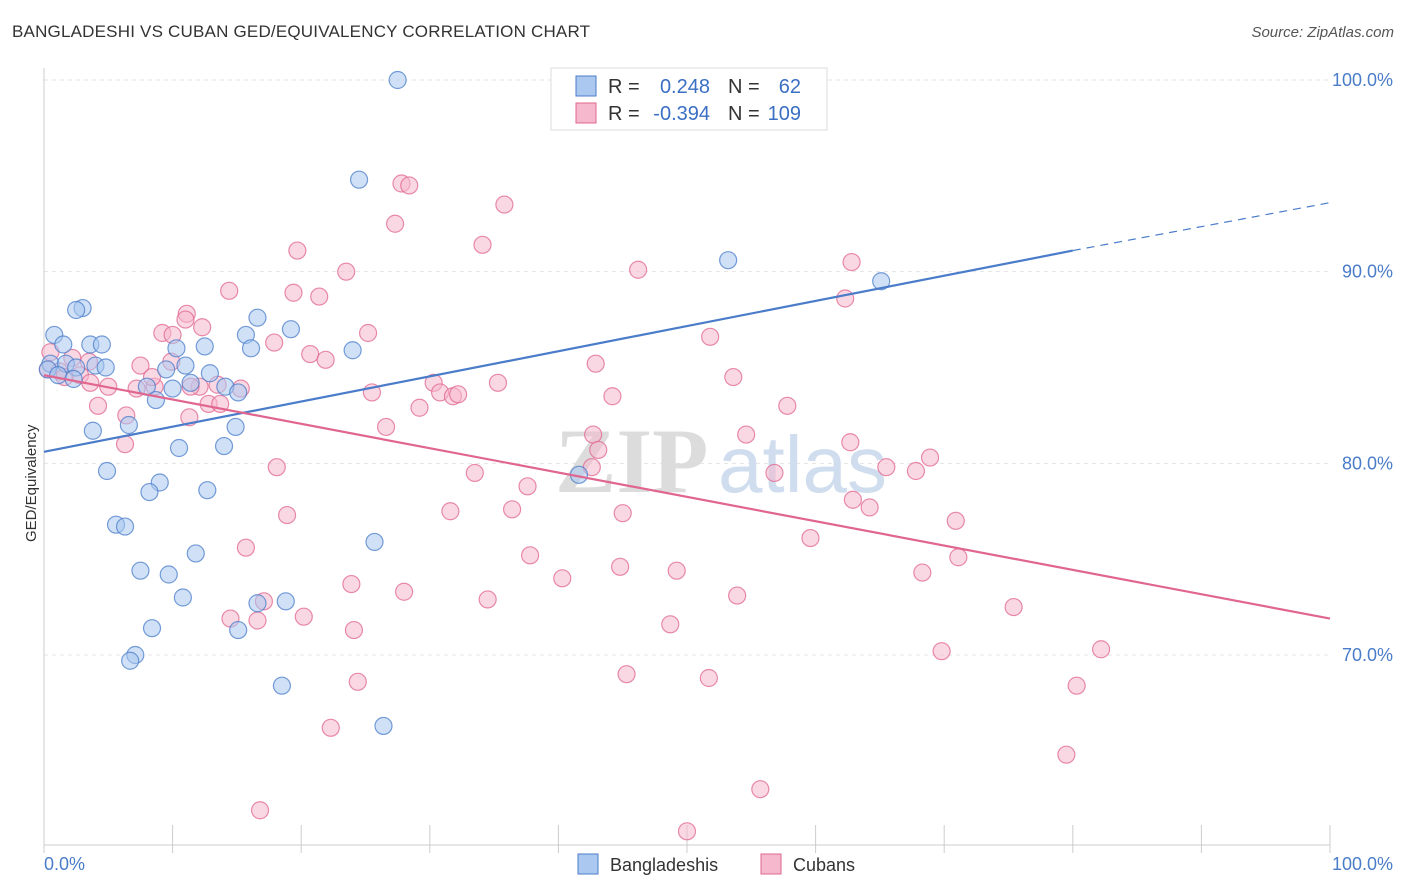  Describe the element at coordinates (664, 865) in the screenshot. I see `legend-label-bangladeshis: Bangladeshis` at that location.